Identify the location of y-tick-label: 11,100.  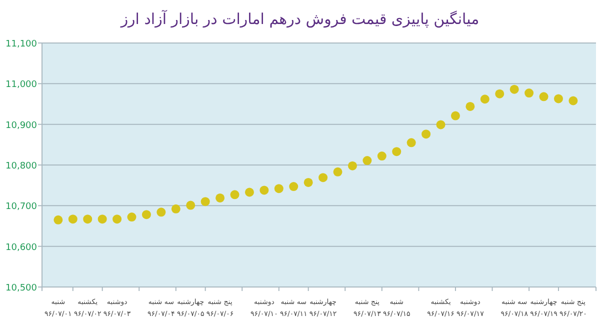
(22, 45).